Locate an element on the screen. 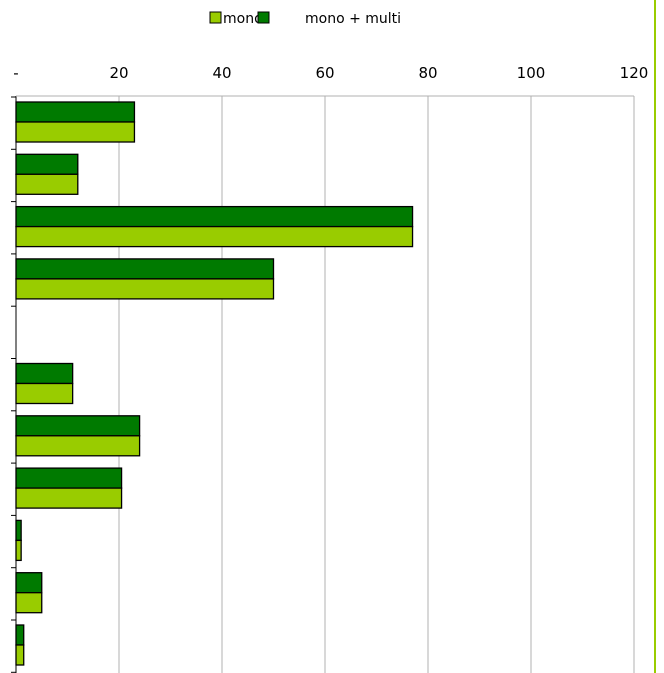 The width and height of the screenshot is (664, 673). legend: mono mono + multi is located at coordinates (305, 19).